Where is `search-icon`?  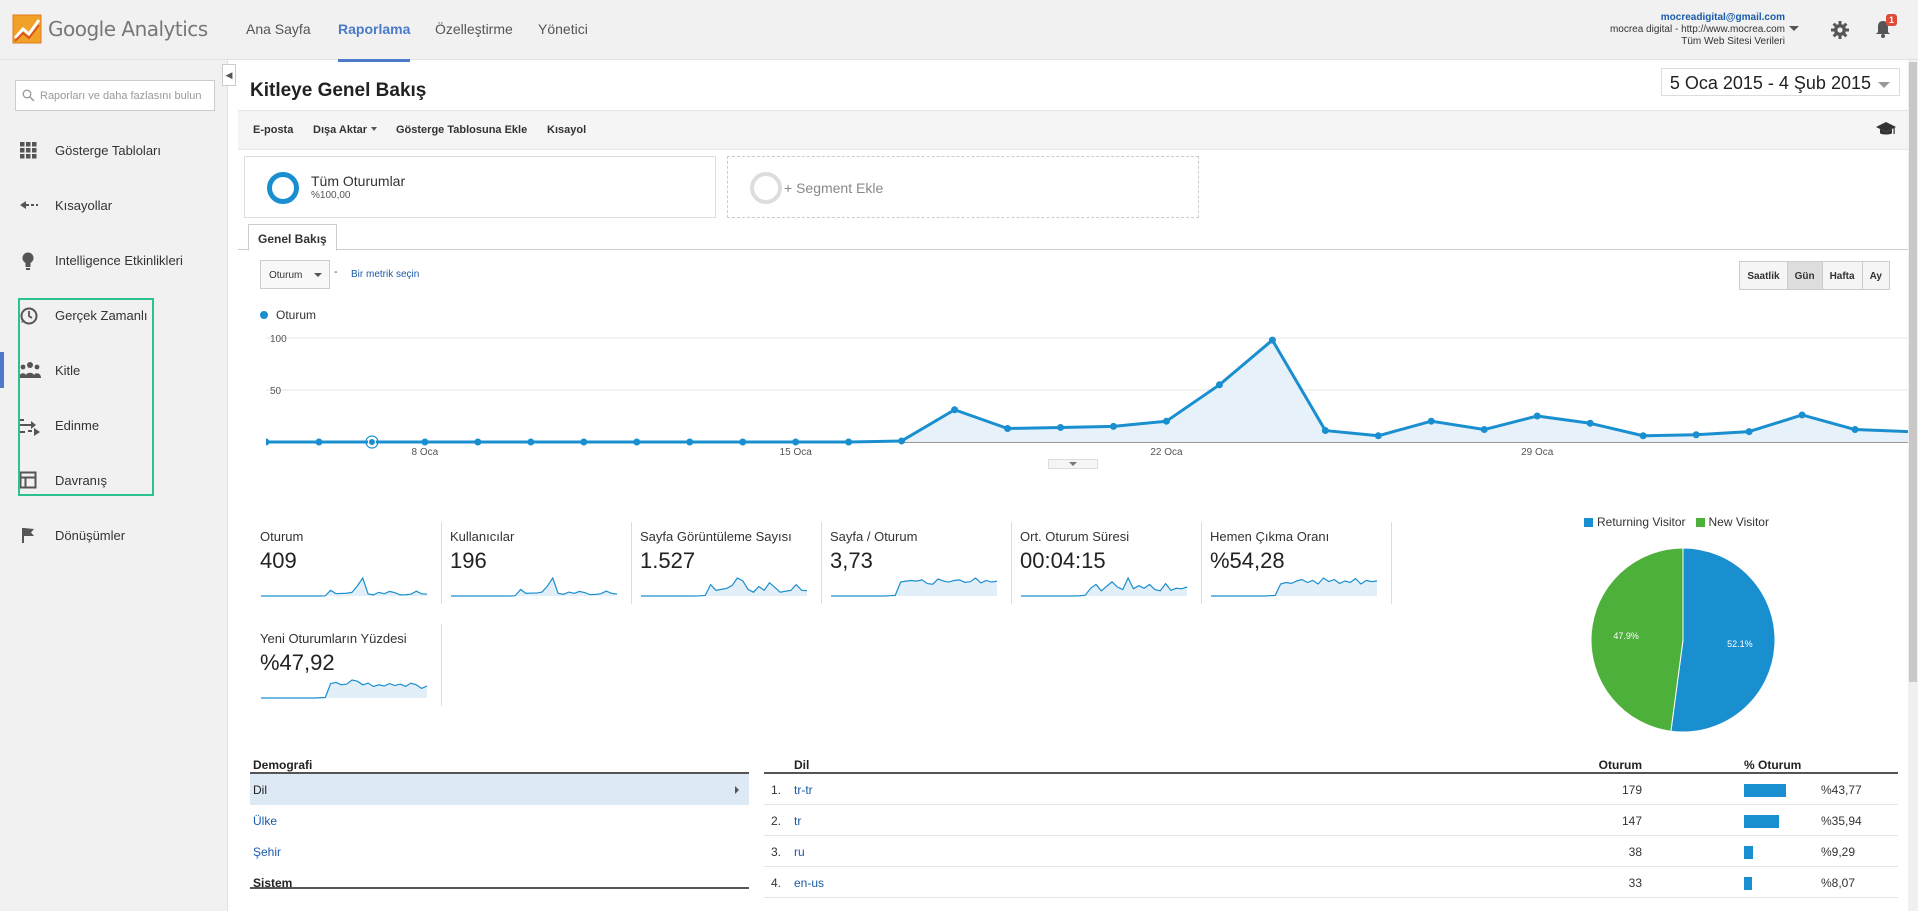
search-icon is located at coordinates (28, 95).